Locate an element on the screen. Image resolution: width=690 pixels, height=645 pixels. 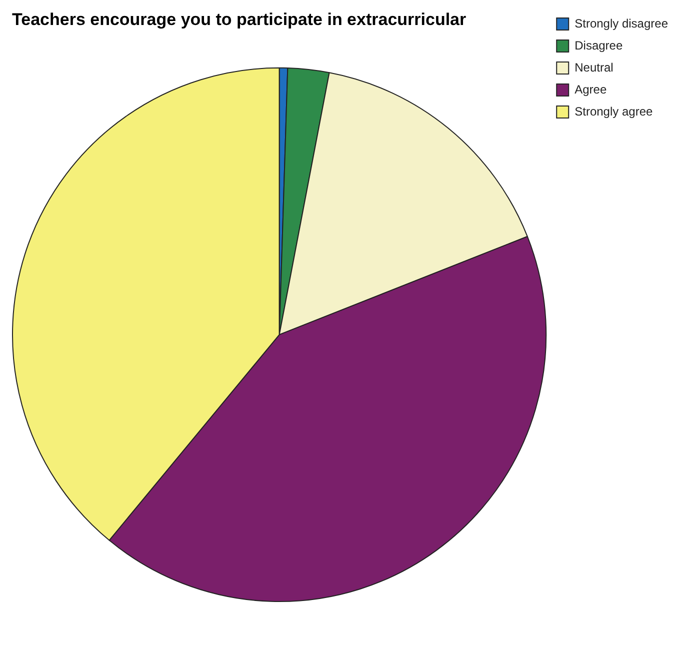
legend-label: Disagree is located at coordinates (598, 45).